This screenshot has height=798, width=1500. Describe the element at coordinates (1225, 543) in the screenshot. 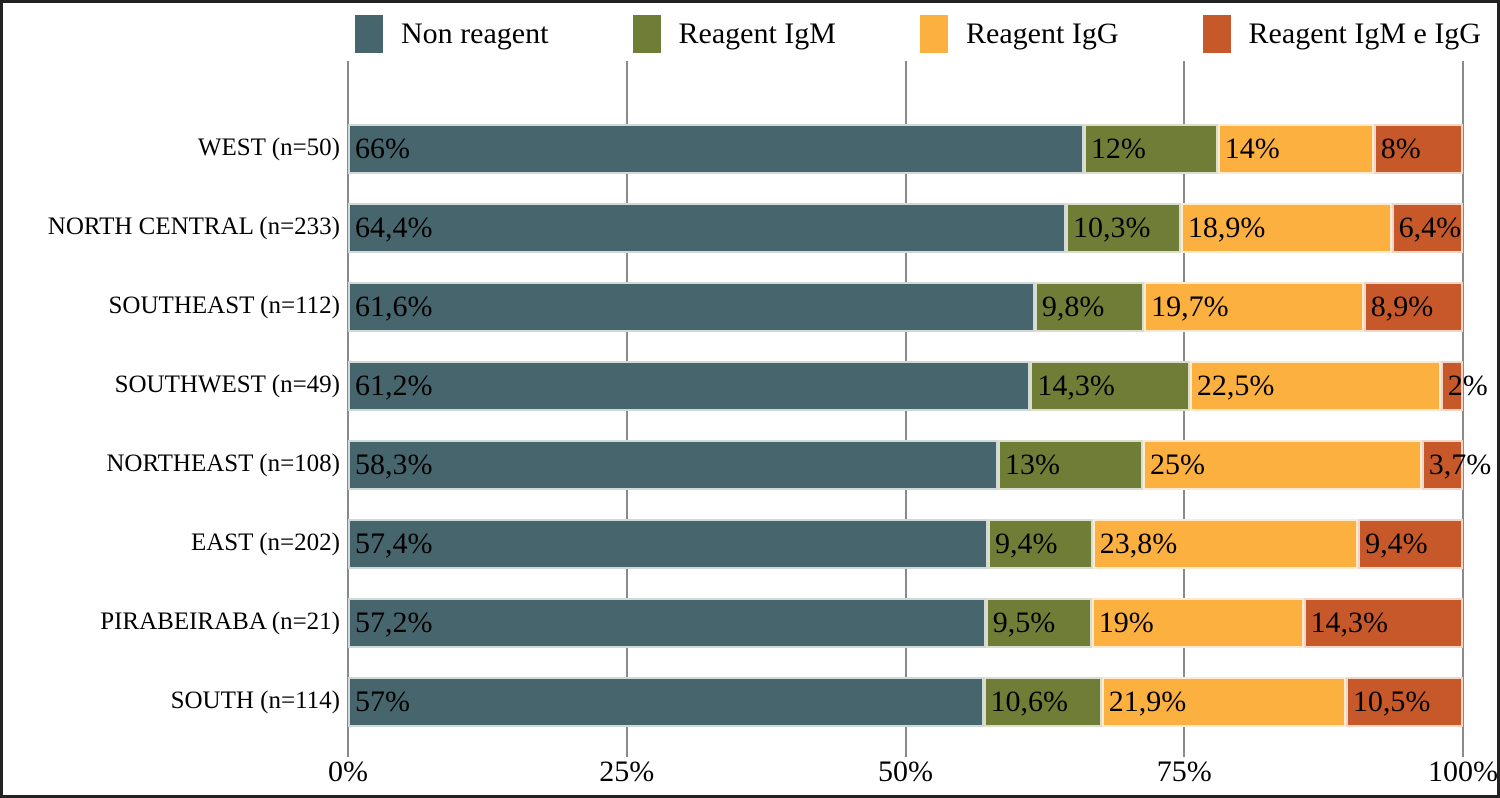

I see `bar-segment: 23,8%` at that location.